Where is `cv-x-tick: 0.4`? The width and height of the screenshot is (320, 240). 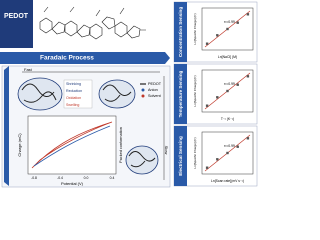 cv-x-tick: 0.4 is located at coordinates (112, 178).